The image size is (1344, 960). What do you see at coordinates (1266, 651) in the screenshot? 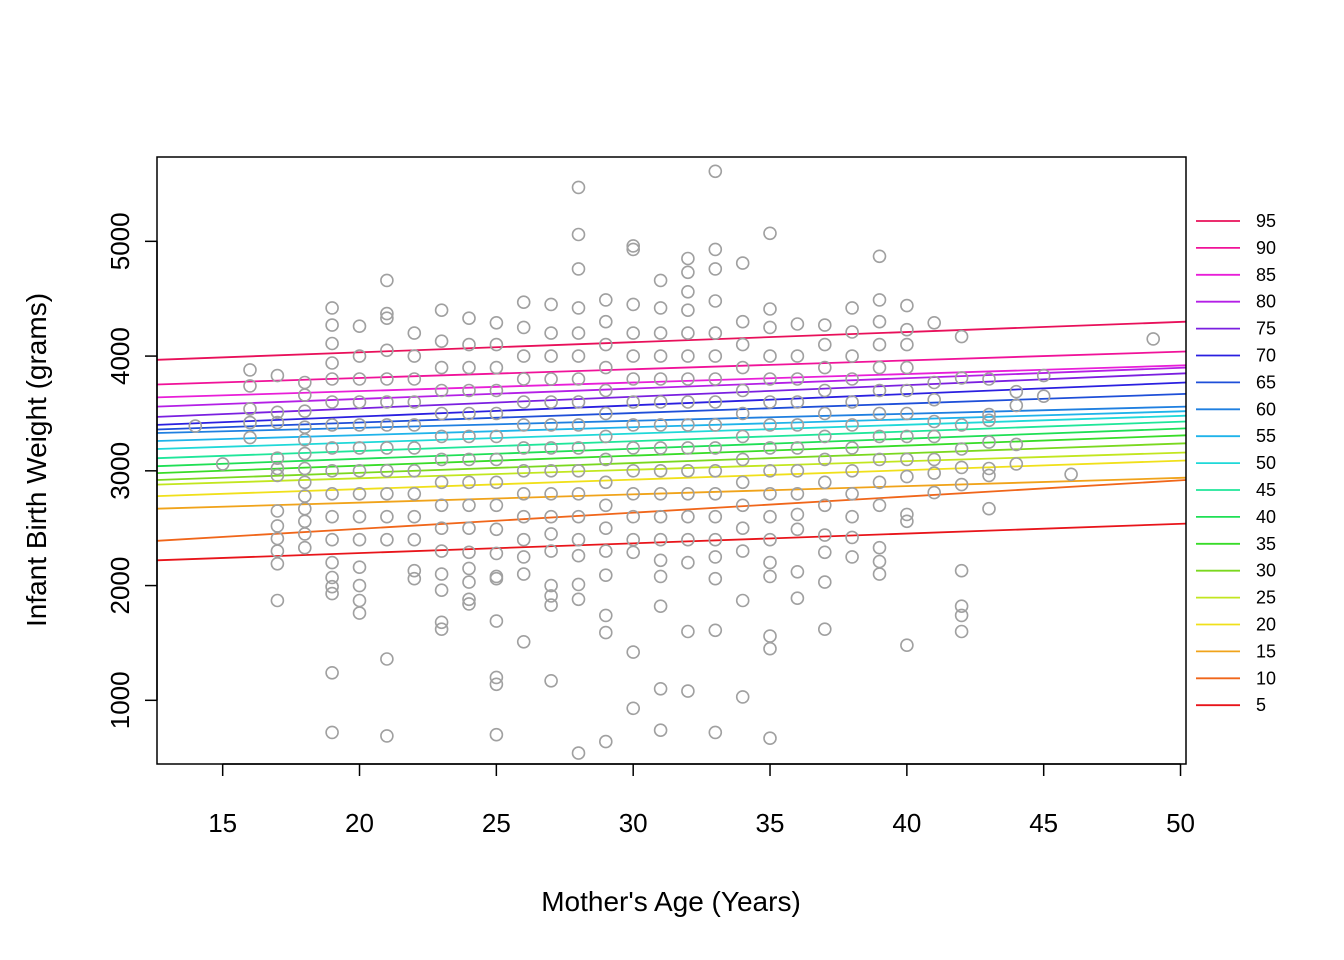
I see `legend-label-15: 15` at bounding box center [1266, 651].